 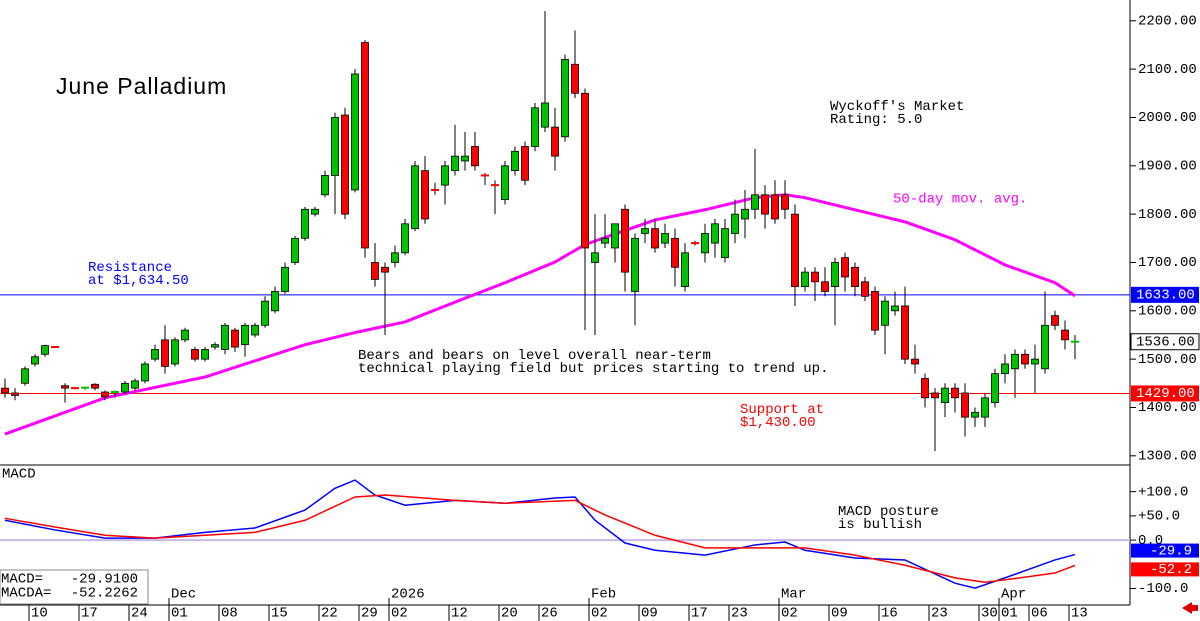 I want to click on annotation: Resistance at $1,634.50, so click(x=138, y=274).